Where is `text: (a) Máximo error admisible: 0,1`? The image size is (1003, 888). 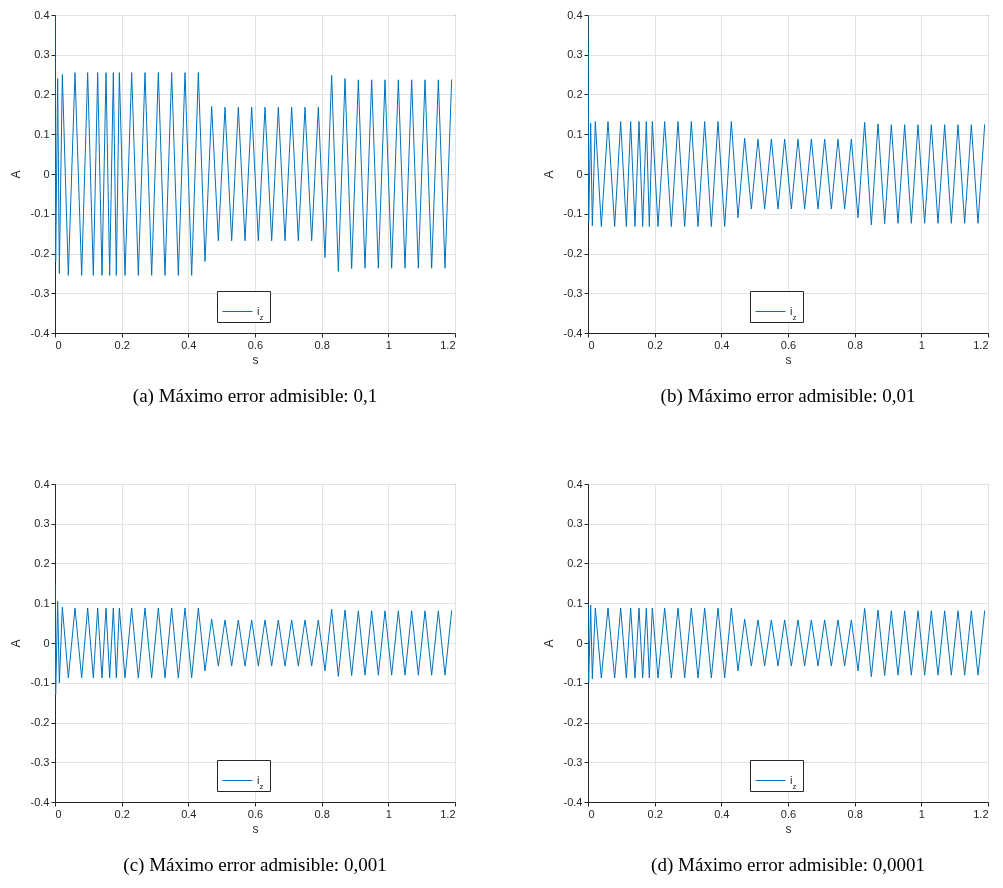
text: (a) Máximo error admisible: 0,1 is located at coordinates (255, 396).